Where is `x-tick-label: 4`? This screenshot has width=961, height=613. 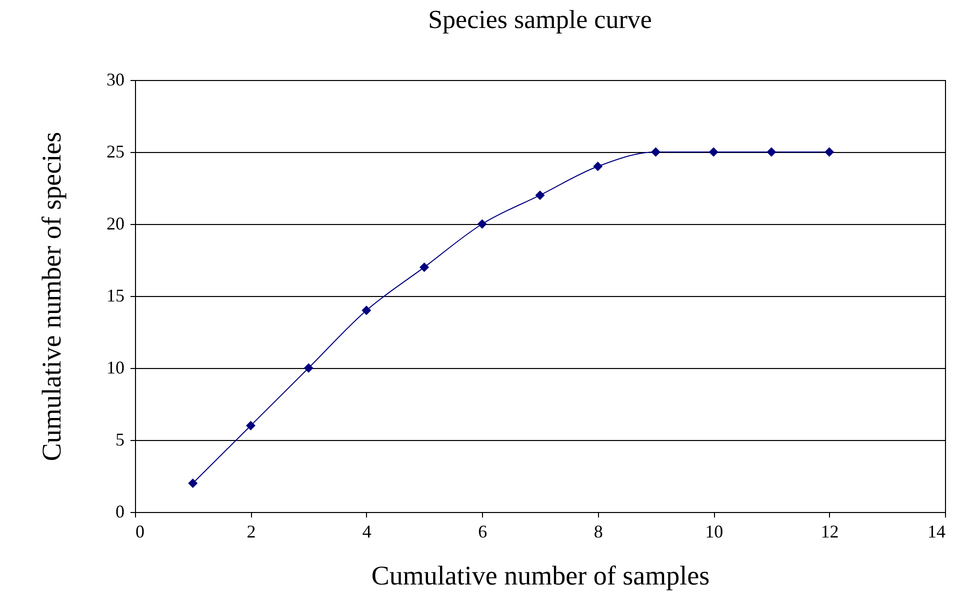 x-tick-label: 4 is located at coordinates (367, 532).